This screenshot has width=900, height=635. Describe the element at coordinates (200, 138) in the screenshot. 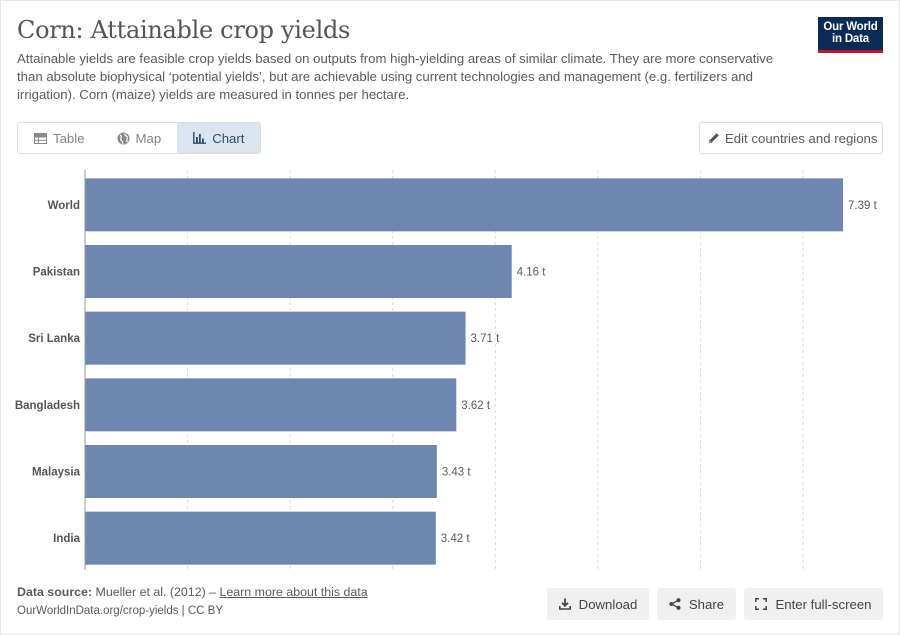

I see `chart-icon` at that location.